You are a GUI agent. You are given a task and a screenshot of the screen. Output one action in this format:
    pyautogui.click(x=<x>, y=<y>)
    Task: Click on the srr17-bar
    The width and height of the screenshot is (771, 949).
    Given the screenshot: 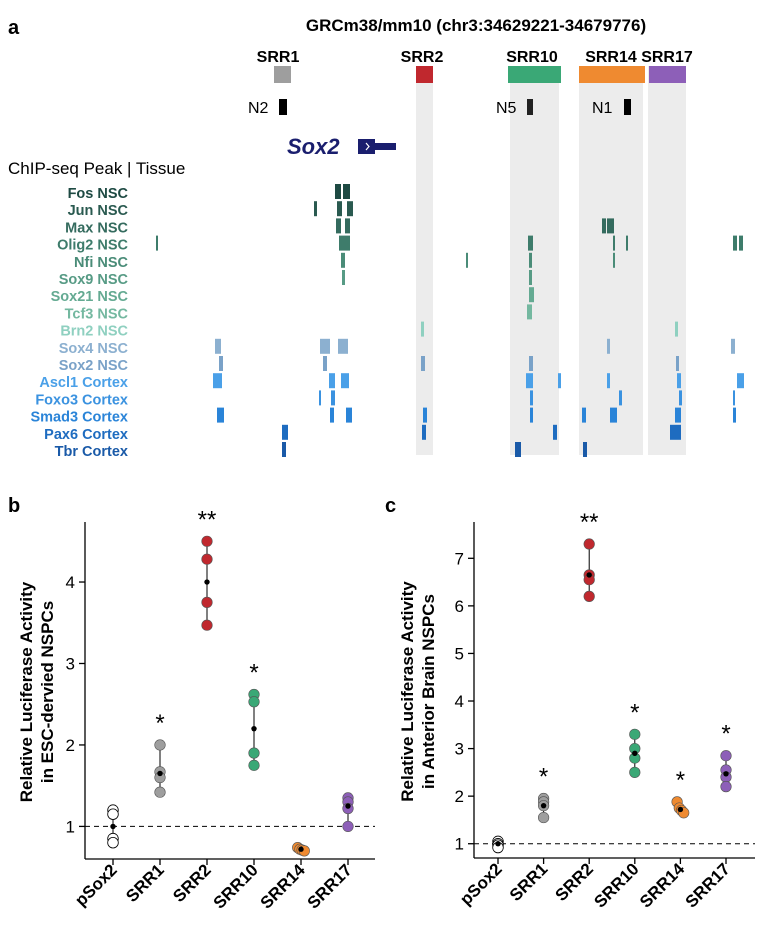 What is the action you would take?
    pyautogui.click(x=667, y=74)
    